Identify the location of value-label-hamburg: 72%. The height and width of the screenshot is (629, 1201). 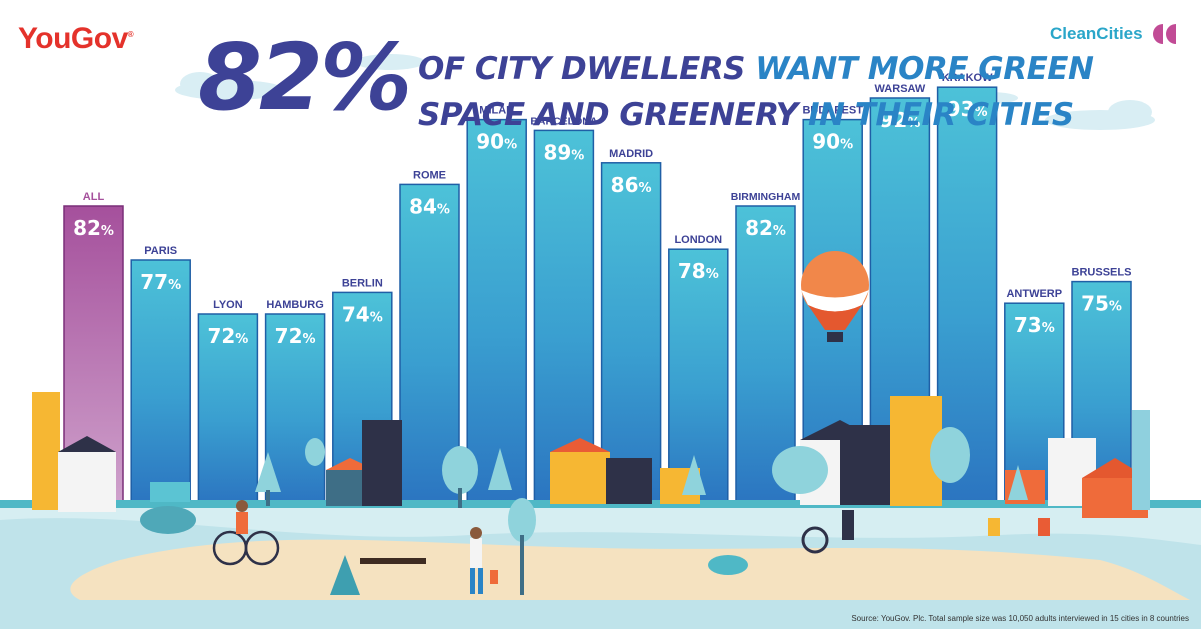
(295, 336).